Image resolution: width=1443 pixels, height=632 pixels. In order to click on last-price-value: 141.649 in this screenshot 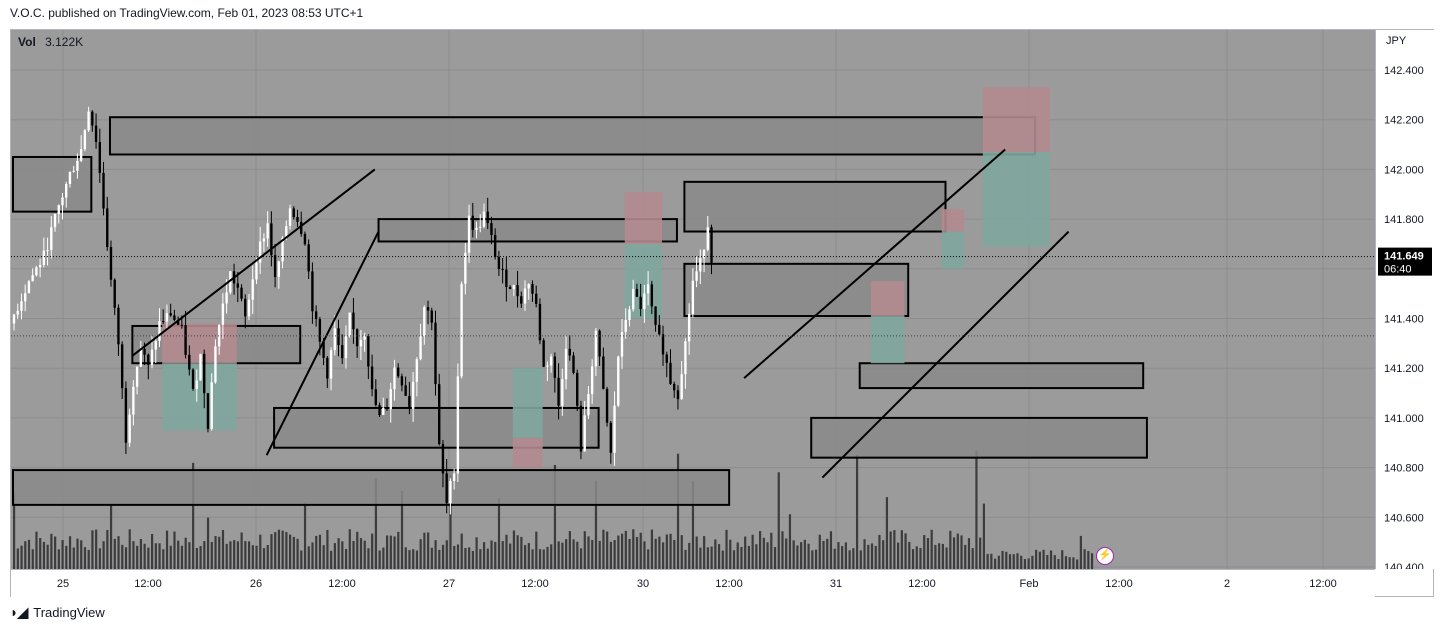, I will do `click(1404, 257)`.